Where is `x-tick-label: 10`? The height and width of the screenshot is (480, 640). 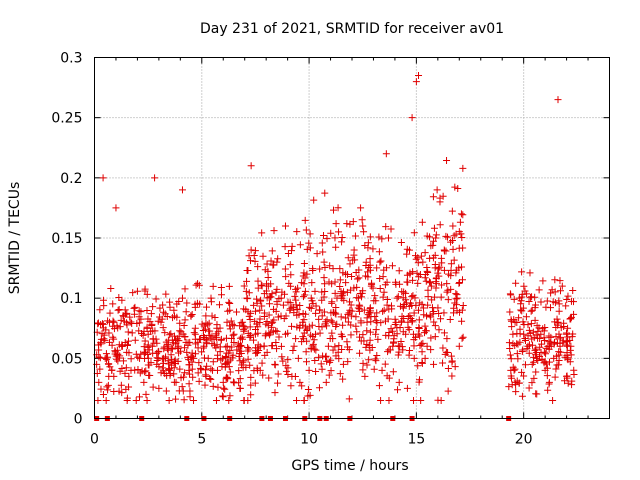 x-tick-label: 10 is located at coordinates (309, 440).